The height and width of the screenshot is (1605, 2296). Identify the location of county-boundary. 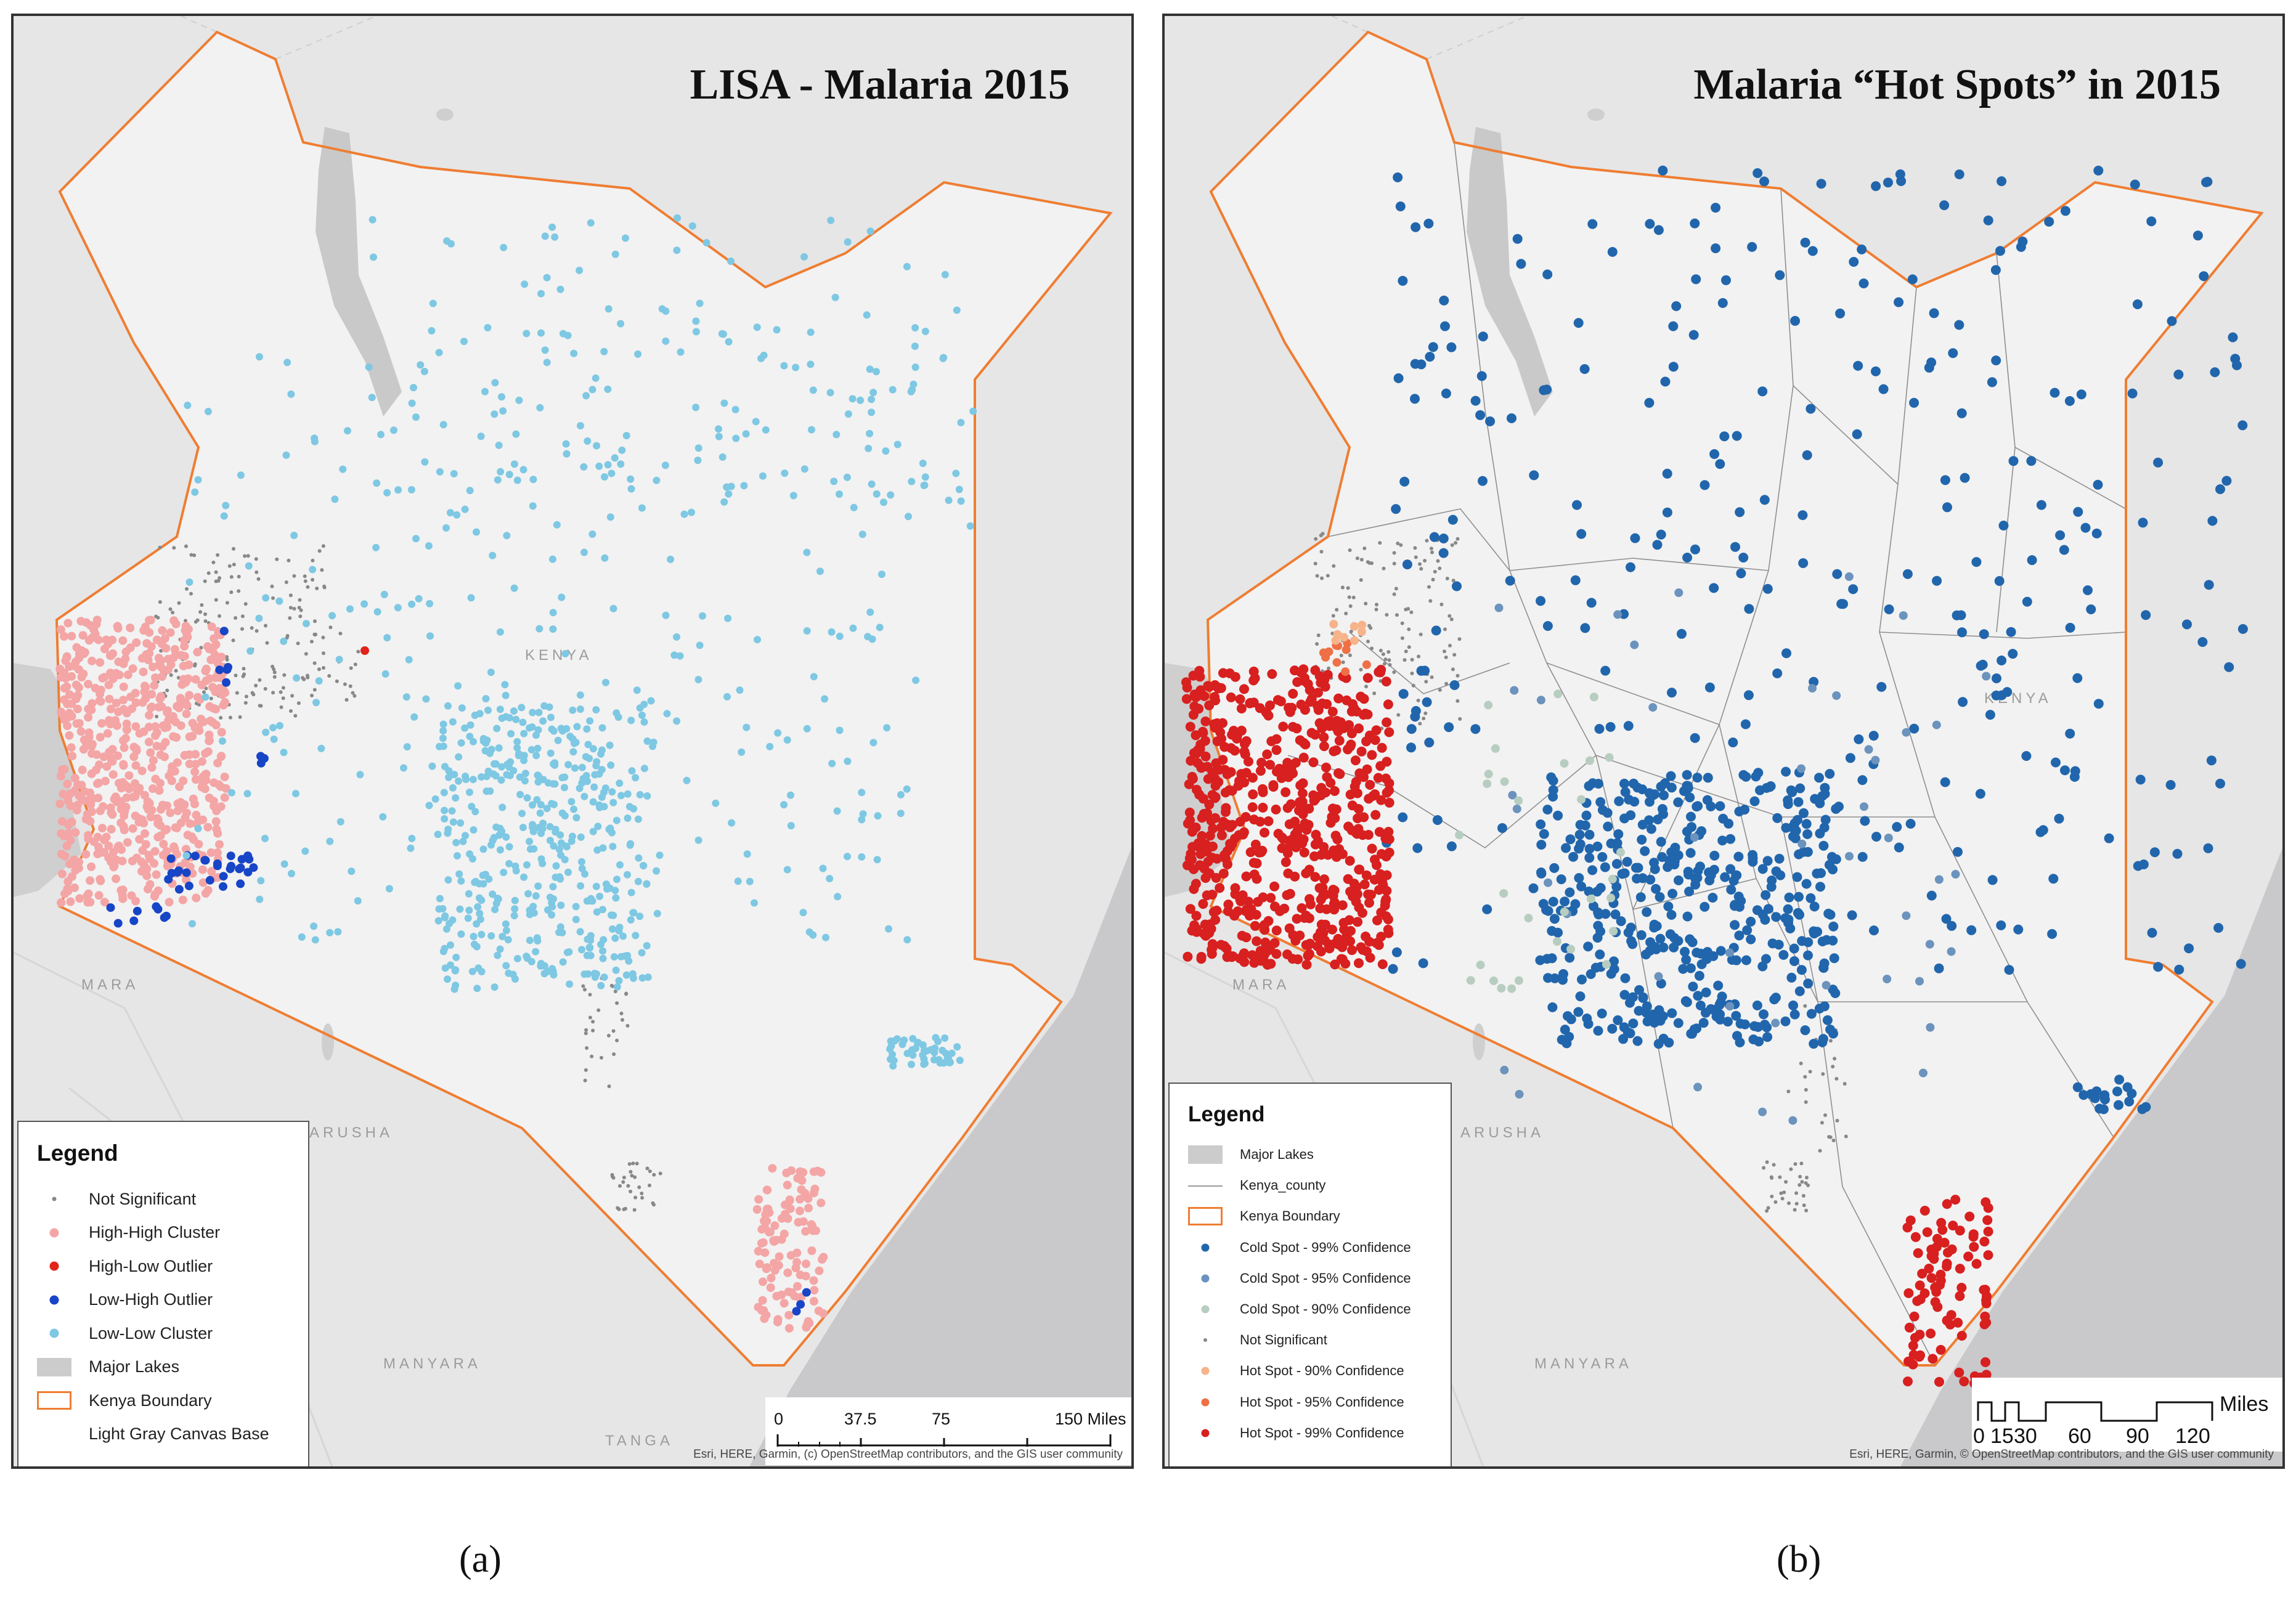
(1633, 693).